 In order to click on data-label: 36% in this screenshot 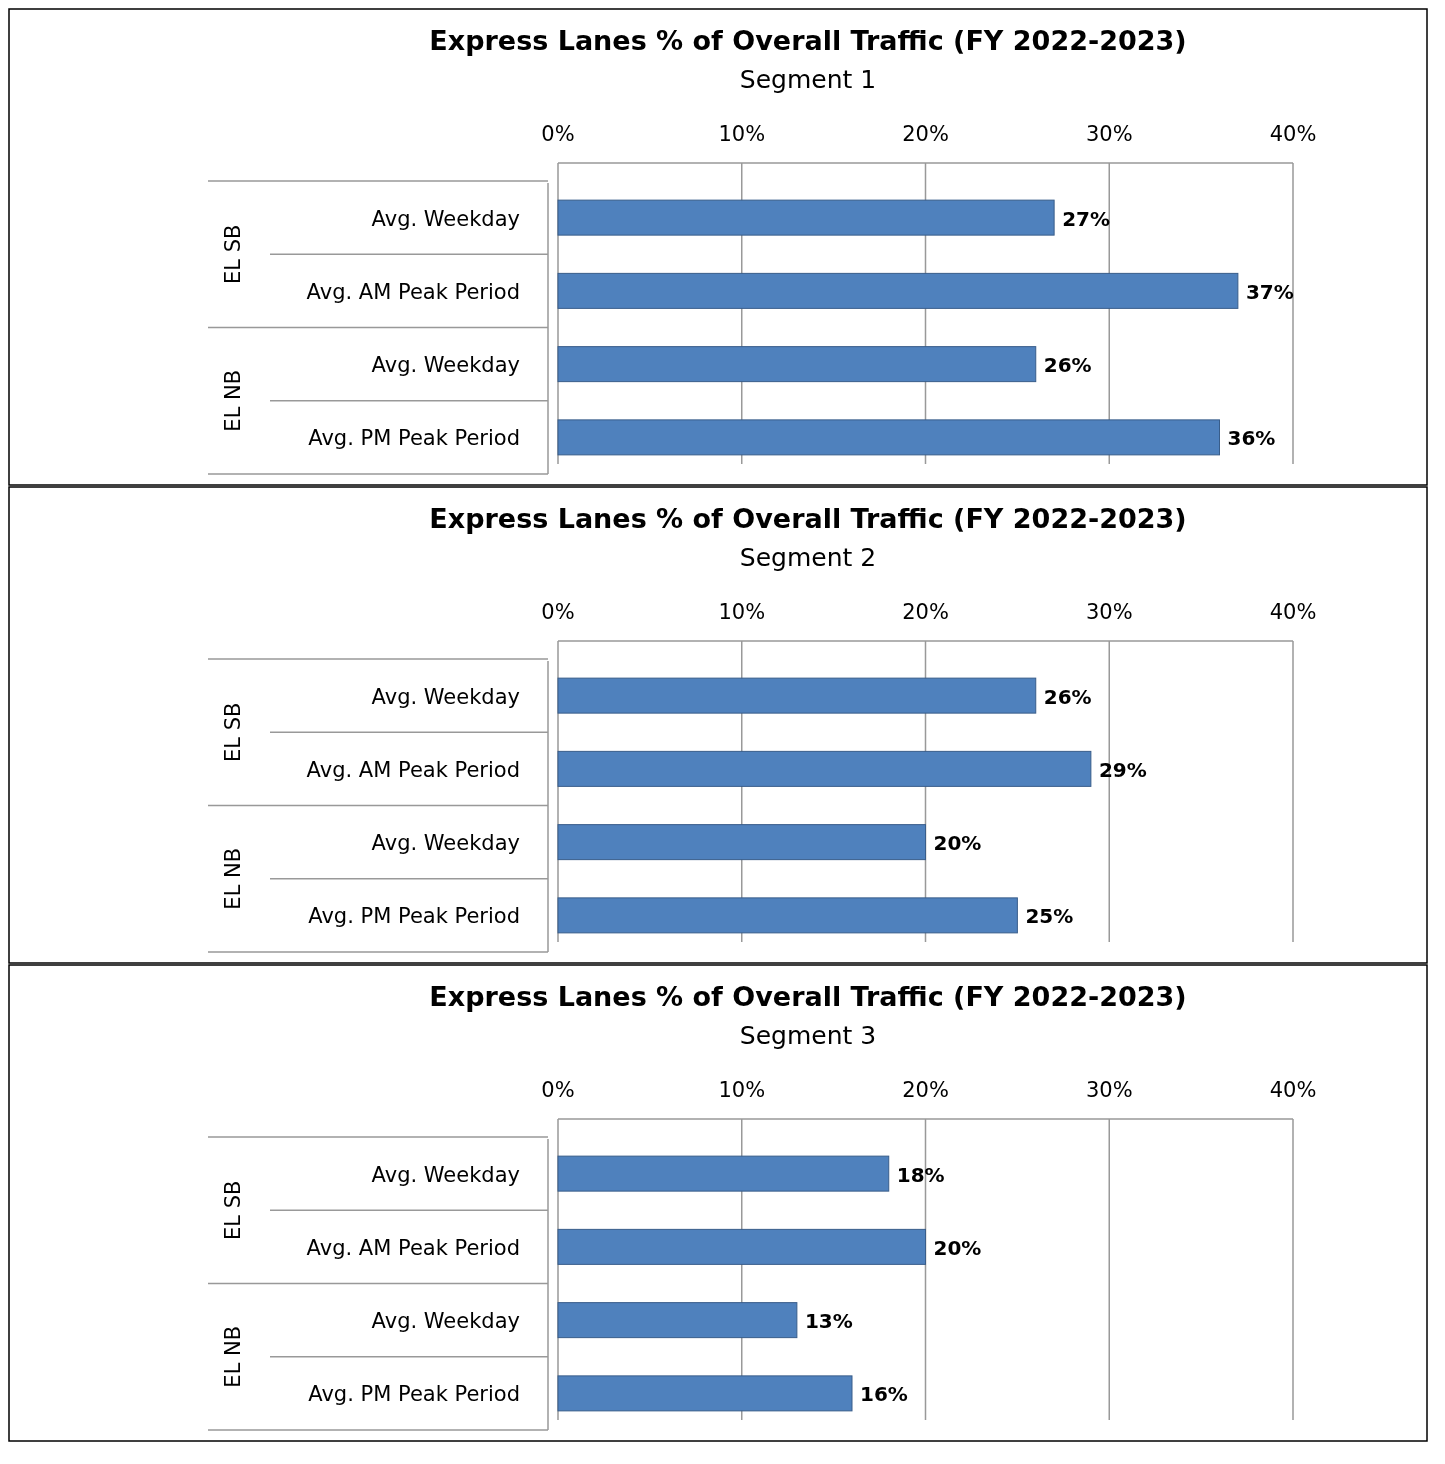, I will do `click(1251, 438)`.